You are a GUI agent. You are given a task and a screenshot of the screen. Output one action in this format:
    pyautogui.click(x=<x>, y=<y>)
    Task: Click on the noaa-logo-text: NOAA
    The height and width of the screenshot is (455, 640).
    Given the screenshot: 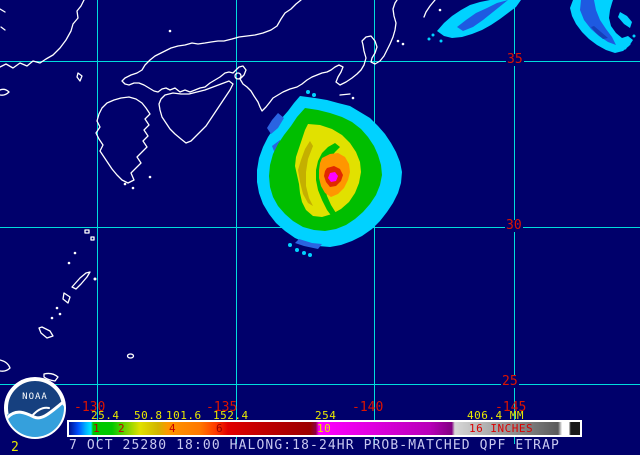 What is the action you would take?
    pyautogui.click(x=35, y=397)
    